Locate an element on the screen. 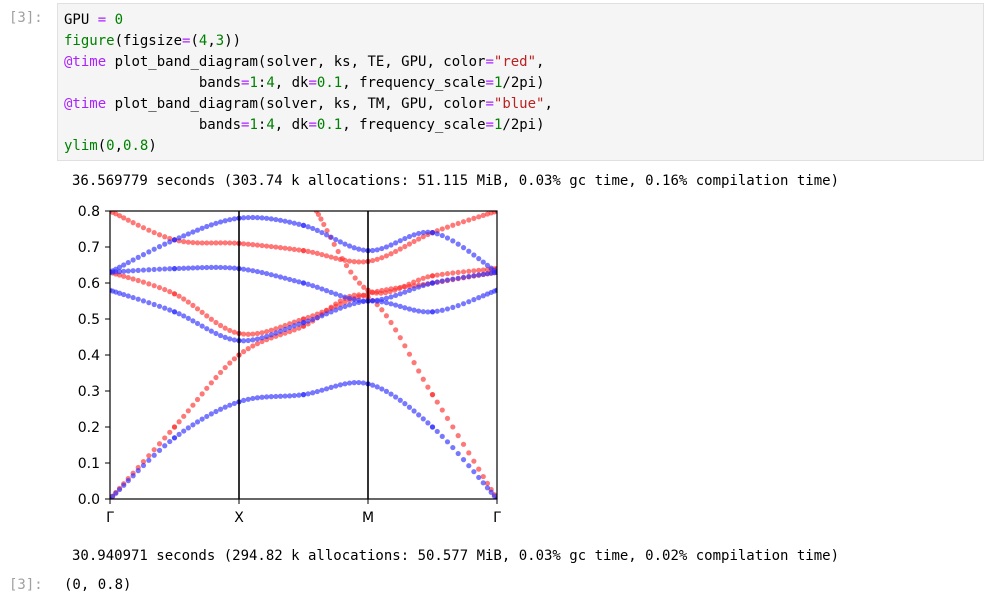 Image resolution: width=984 pixels, height=610 pixels. y-tick-label: 0.2 is located at coordinates (89, 428).